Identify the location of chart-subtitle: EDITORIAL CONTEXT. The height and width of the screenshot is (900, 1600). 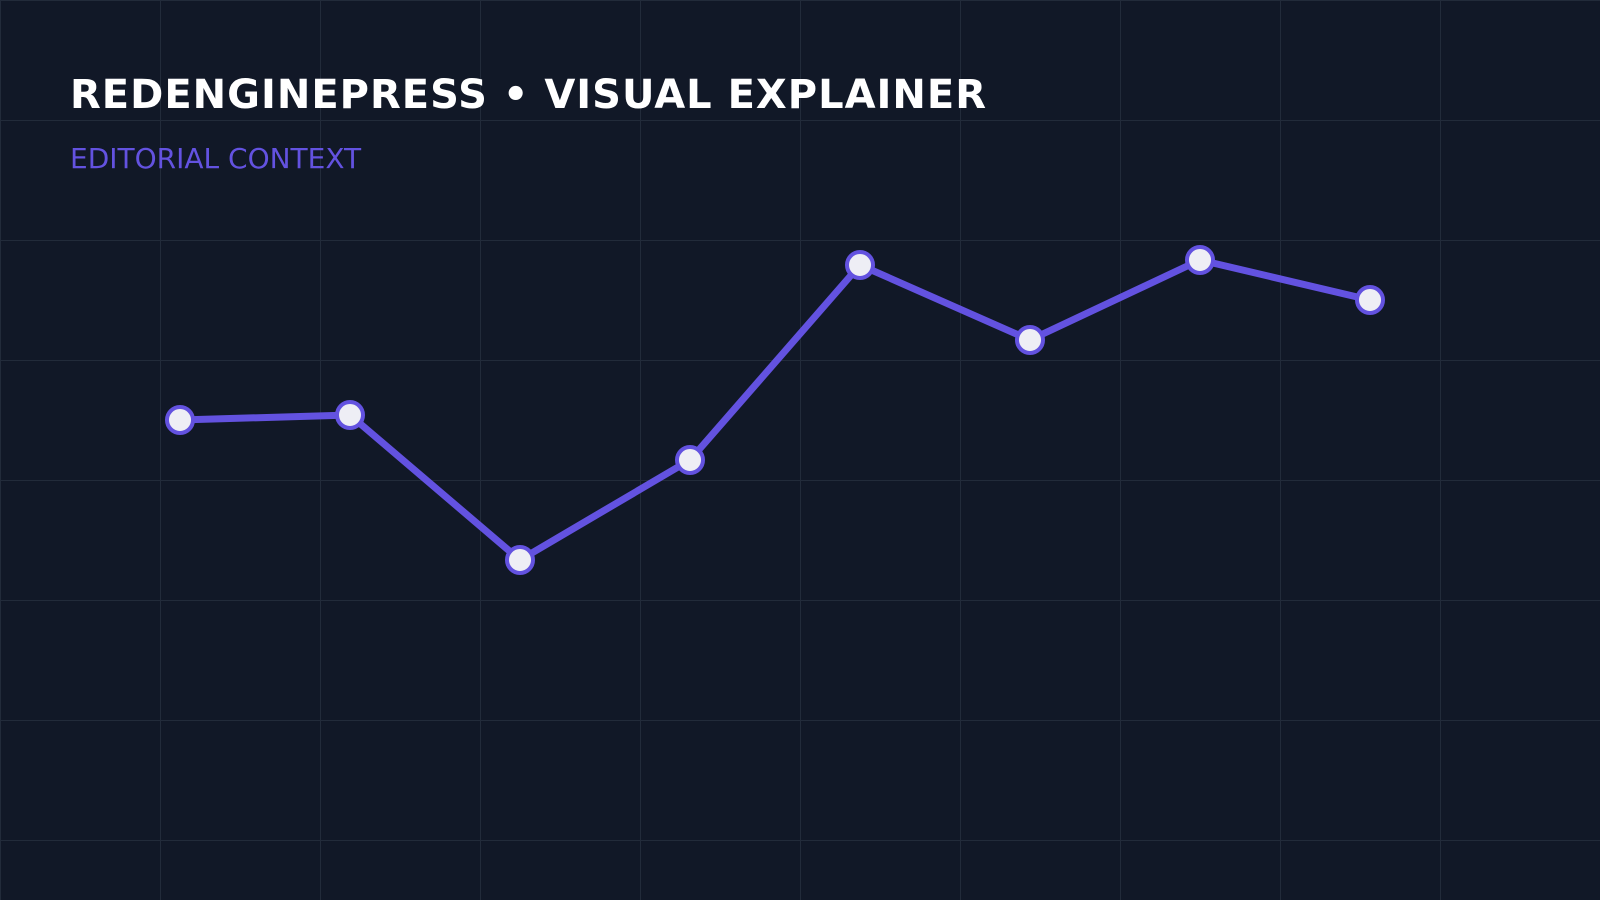
(216, 158).